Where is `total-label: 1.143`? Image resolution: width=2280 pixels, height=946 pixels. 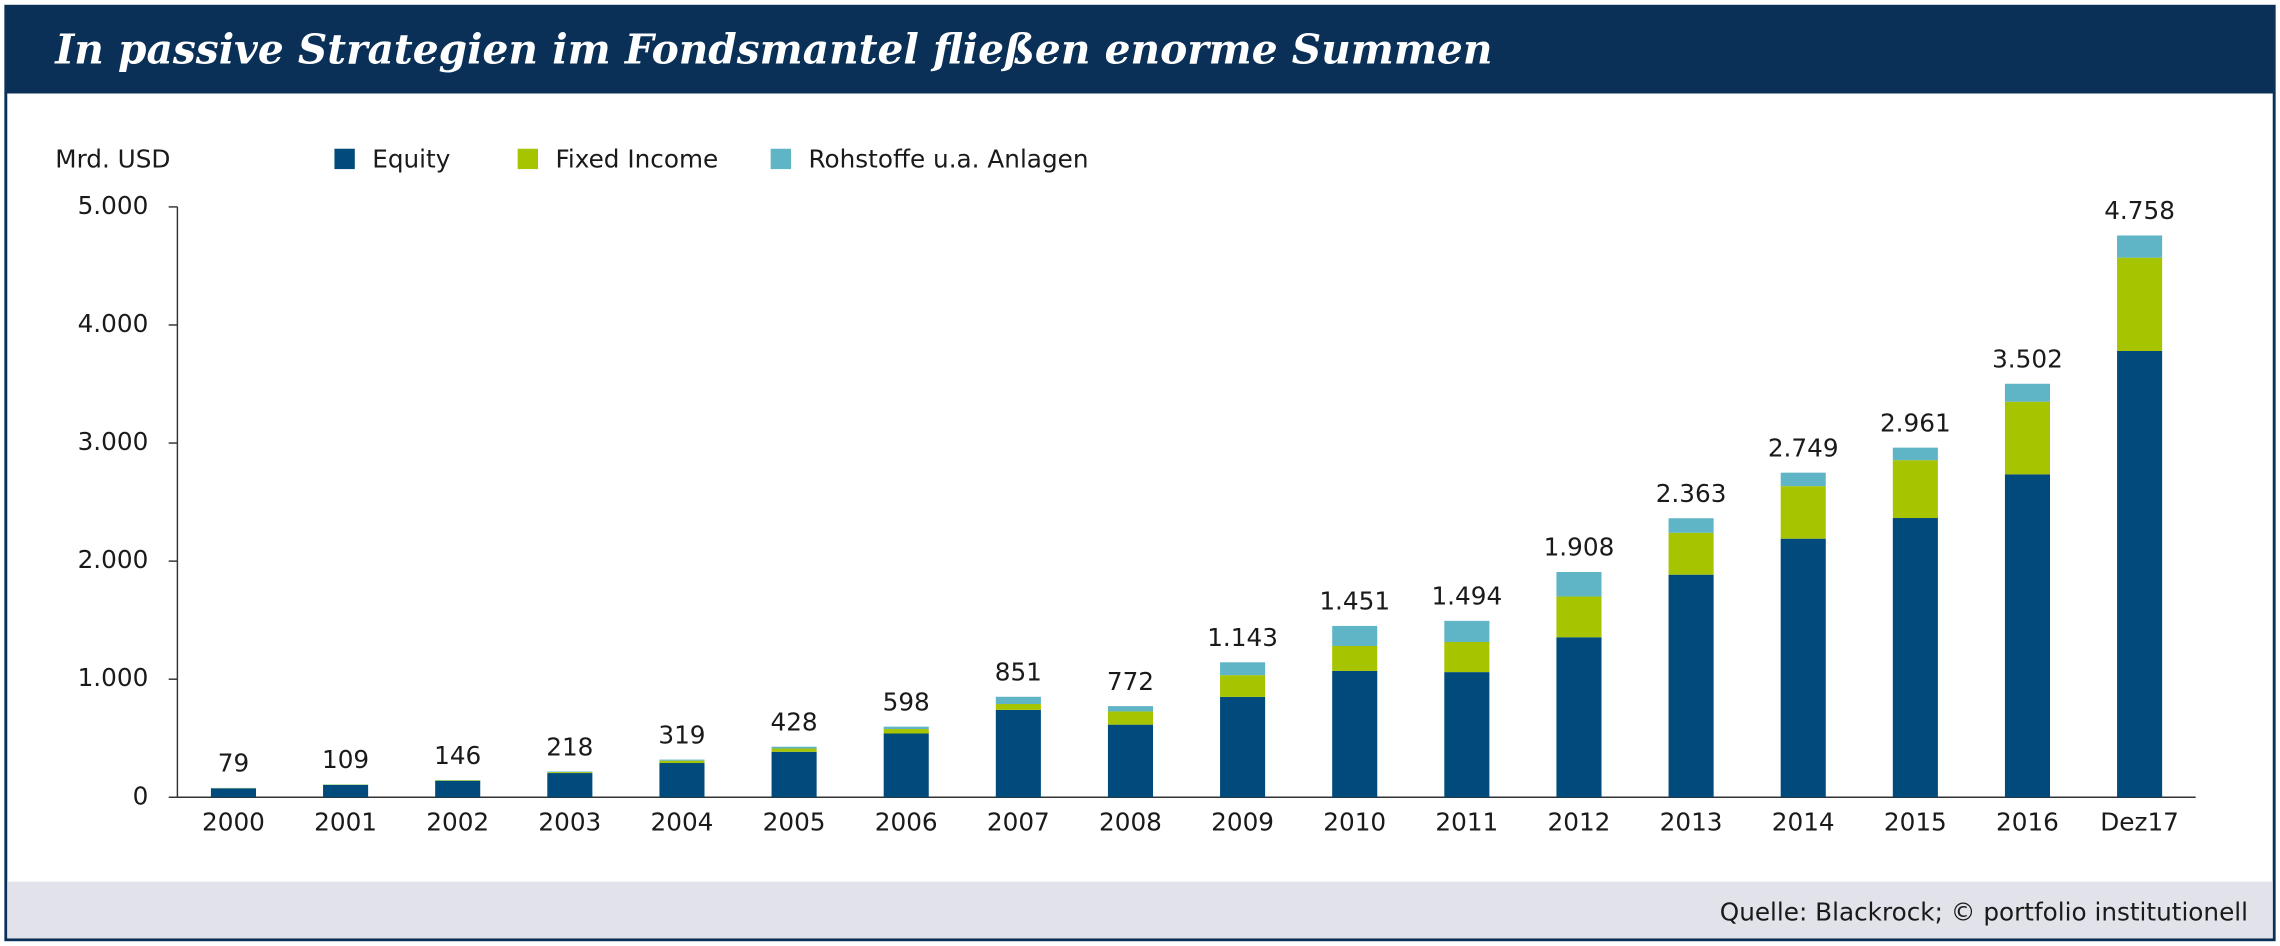
total-label: 1.143 is located at coordinates (1242, 637).